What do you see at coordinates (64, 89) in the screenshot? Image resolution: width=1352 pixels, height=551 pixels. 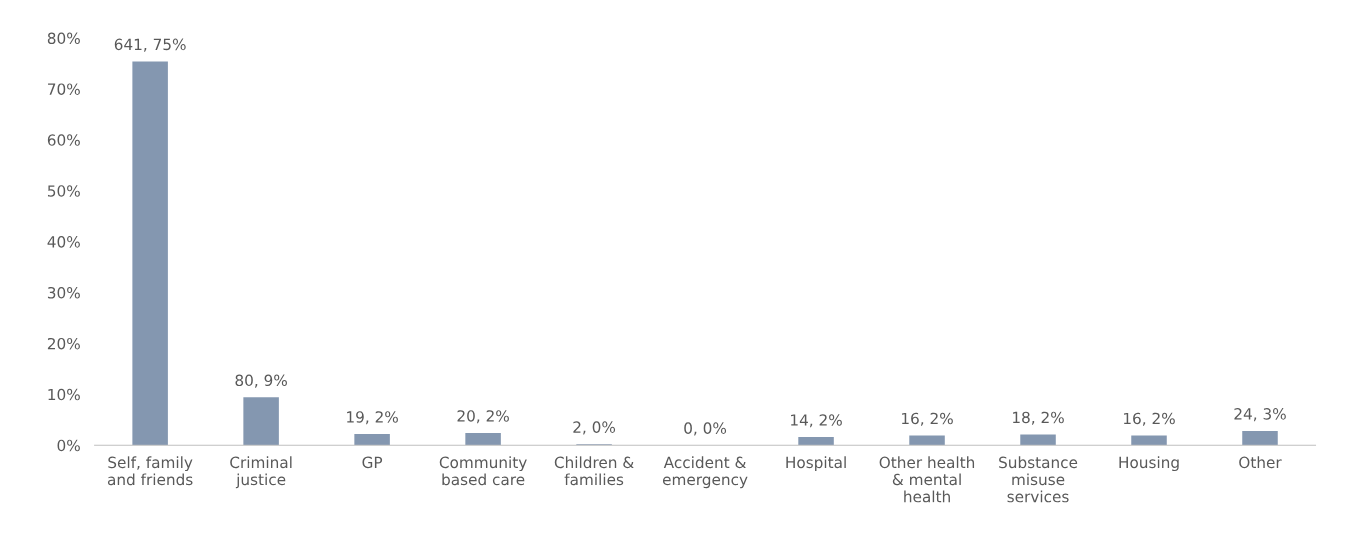 I see `y-tick-label: 70%` at bounding box center [64, 89].